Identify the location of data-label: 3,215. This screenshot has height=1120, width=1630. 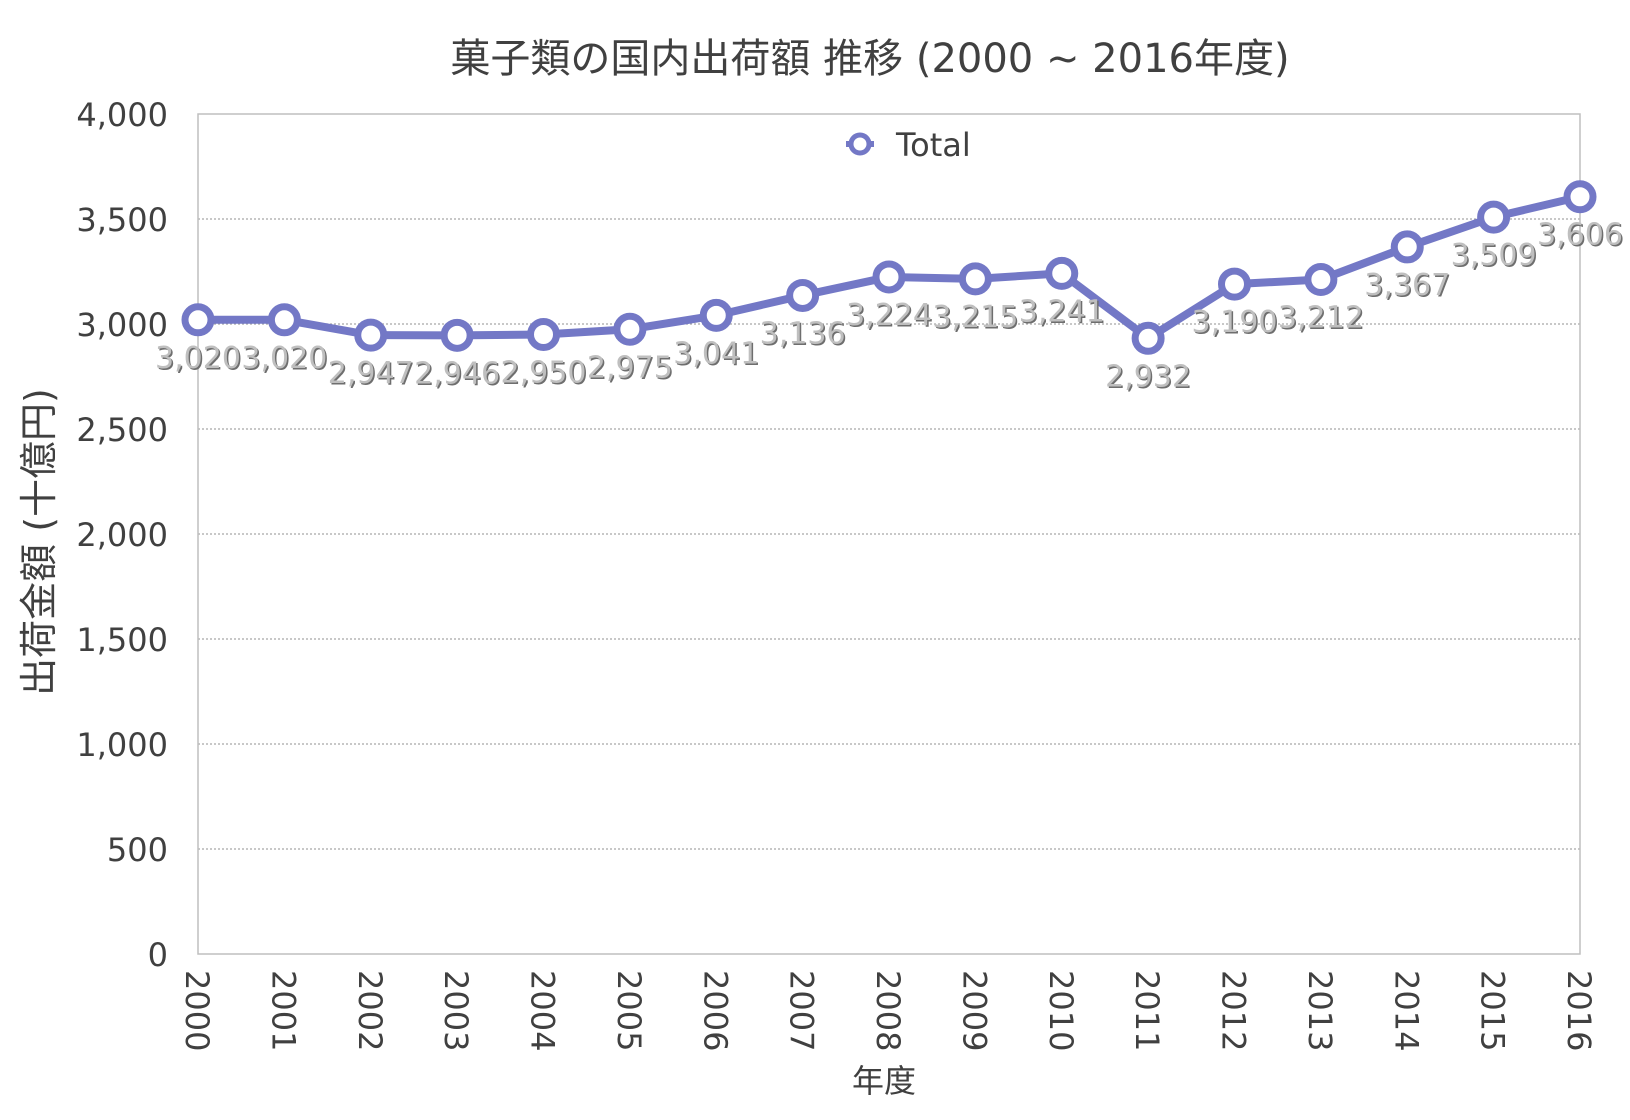
(975, 317).